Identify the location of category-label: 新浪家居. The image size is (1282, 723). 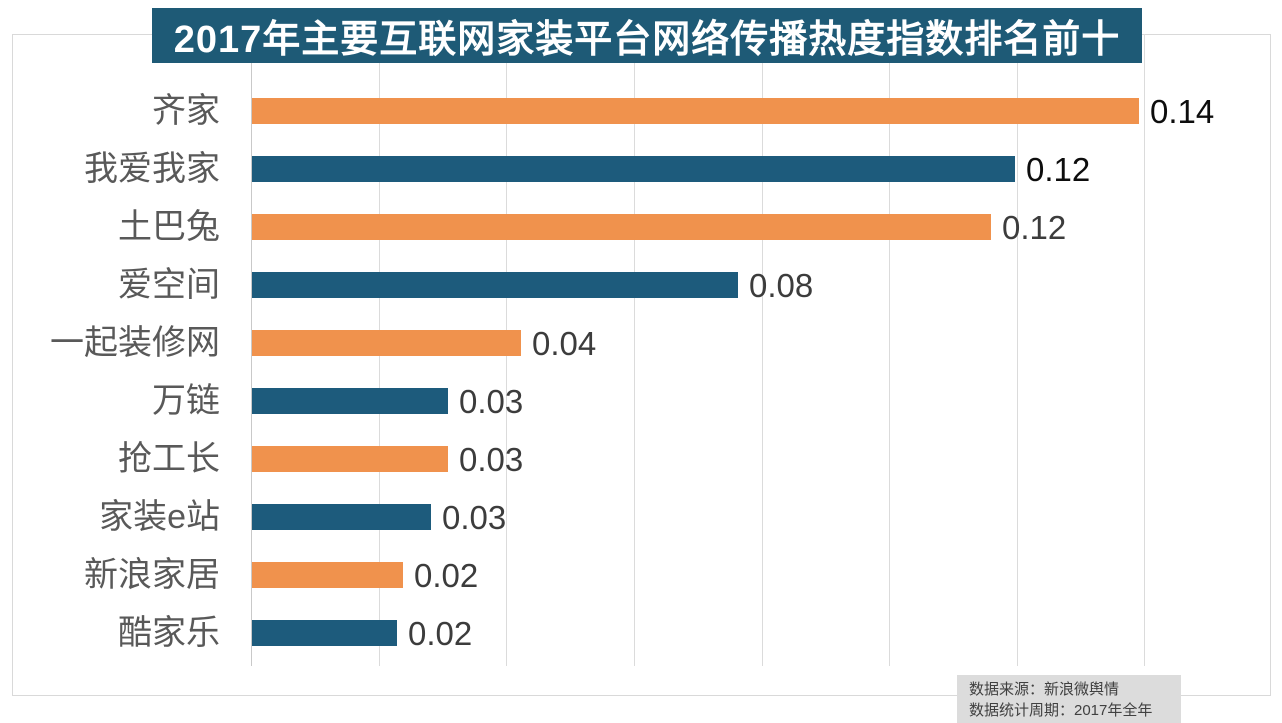
(152, 575).